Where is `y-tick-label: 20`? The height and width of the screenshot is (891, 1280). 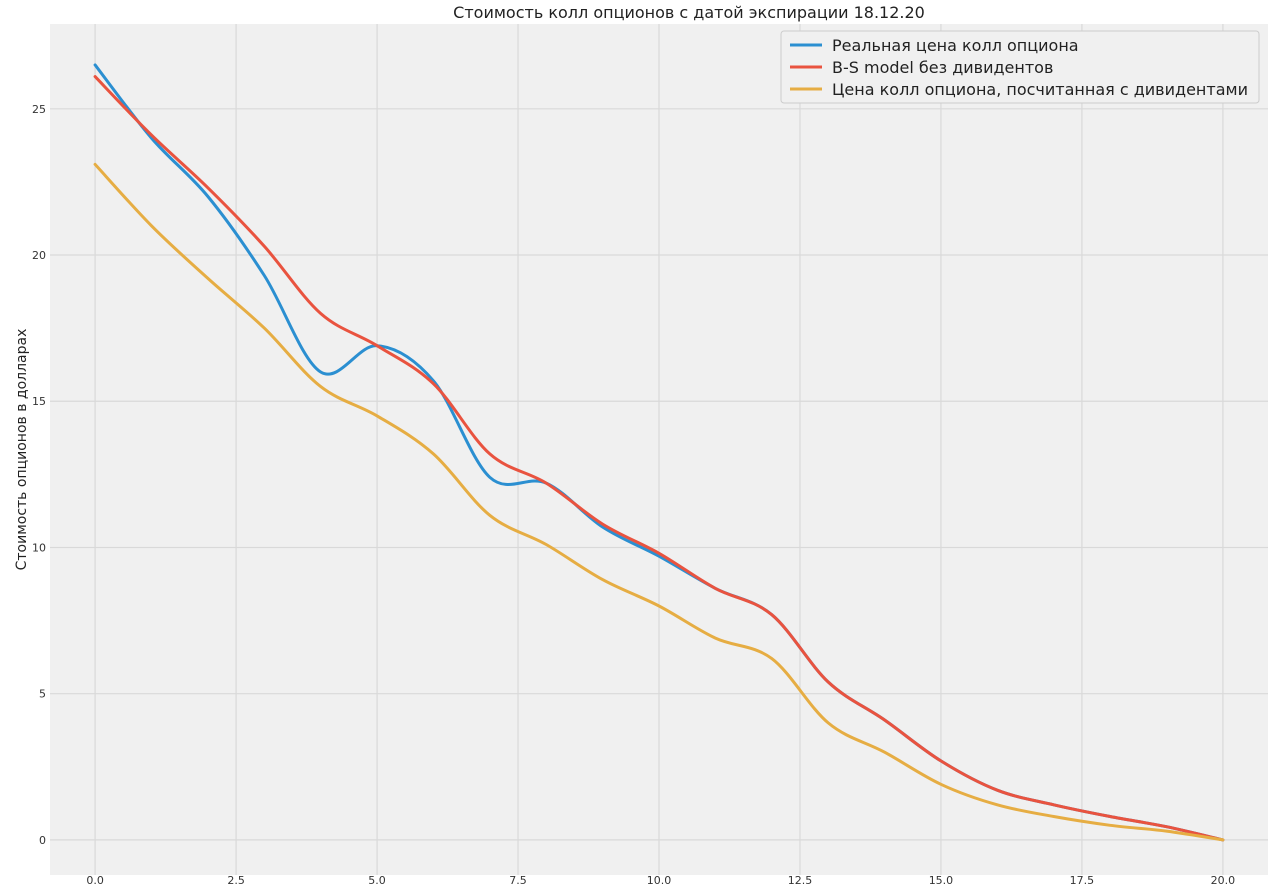
y-tick-label: 20 is located at coordinates (39, 255).